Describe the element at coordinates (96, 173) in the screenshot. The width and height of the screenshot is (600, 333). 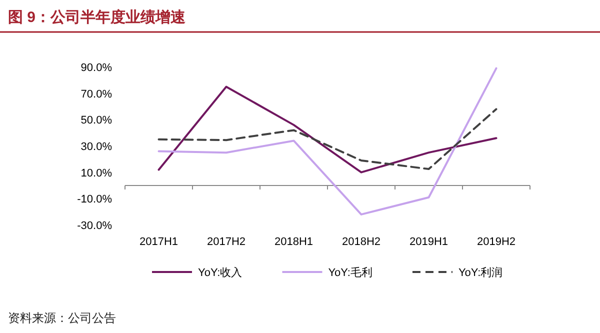
I see `y-tick-label: 10.0%` at that location.